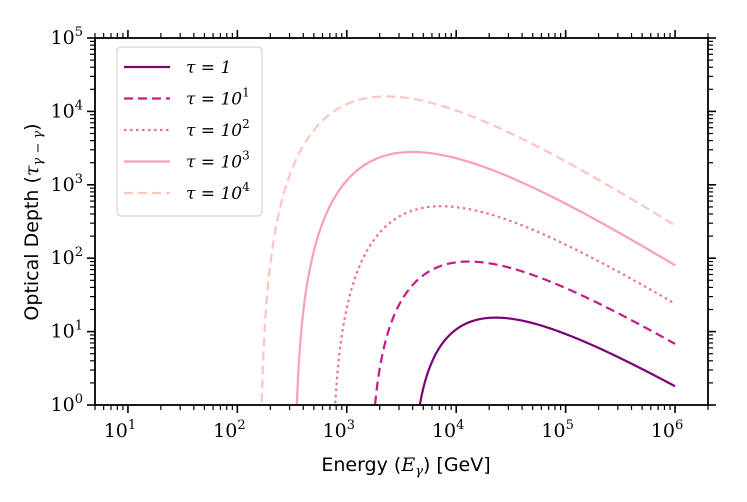  Describe the element at coordinates (67, 331) in the screenshot. I see `y-tick-label: 101` at that location.